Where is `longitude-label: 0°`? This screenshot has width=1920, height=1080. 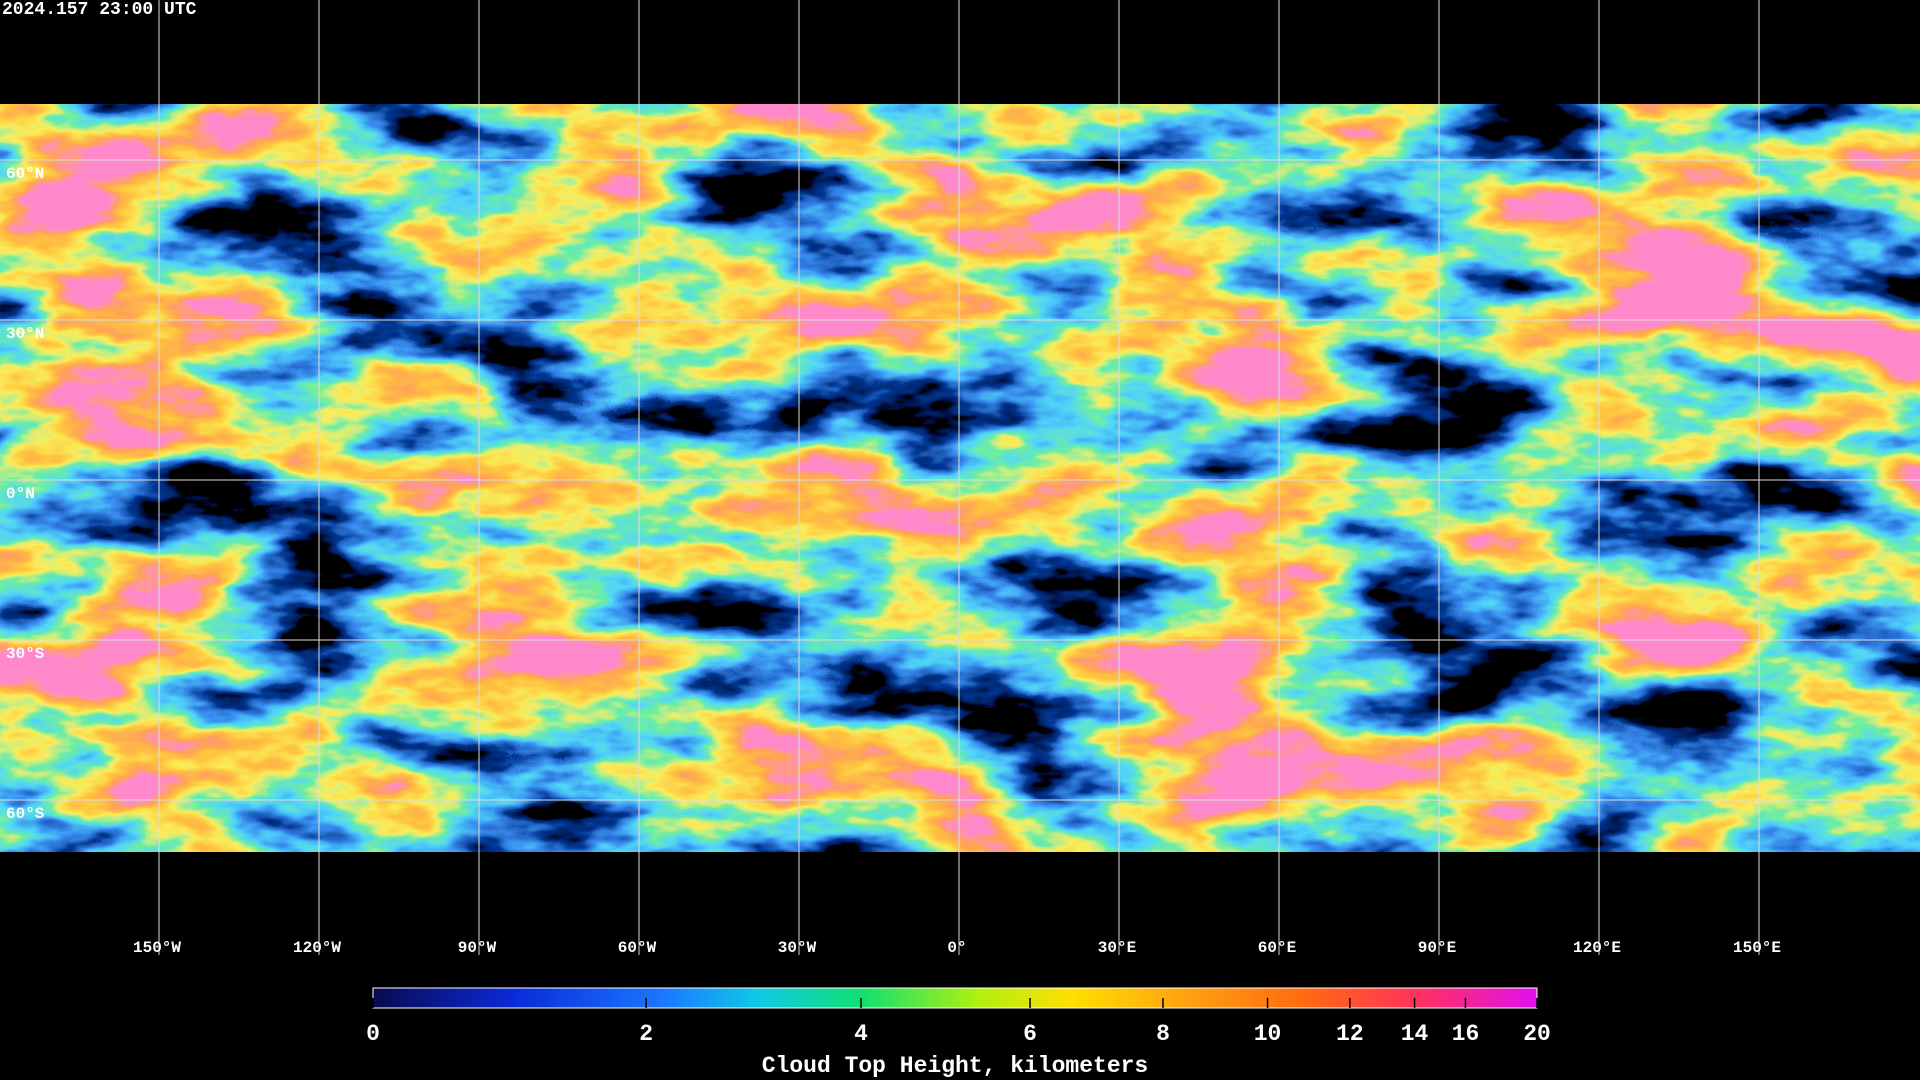 longitude-label: 0° is located at coordinates (956, 948).